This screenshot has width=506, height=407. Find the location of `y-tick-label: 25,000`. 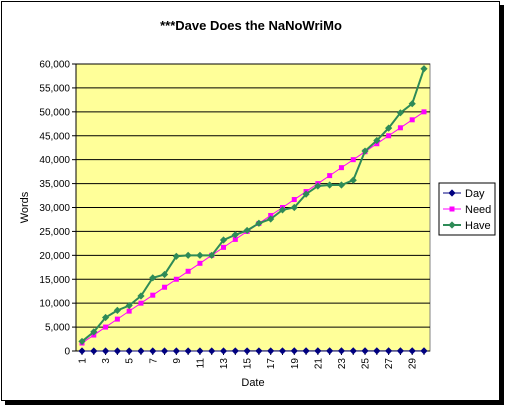

y-tick-label: 25,000 is located at coordinates (54, 232).